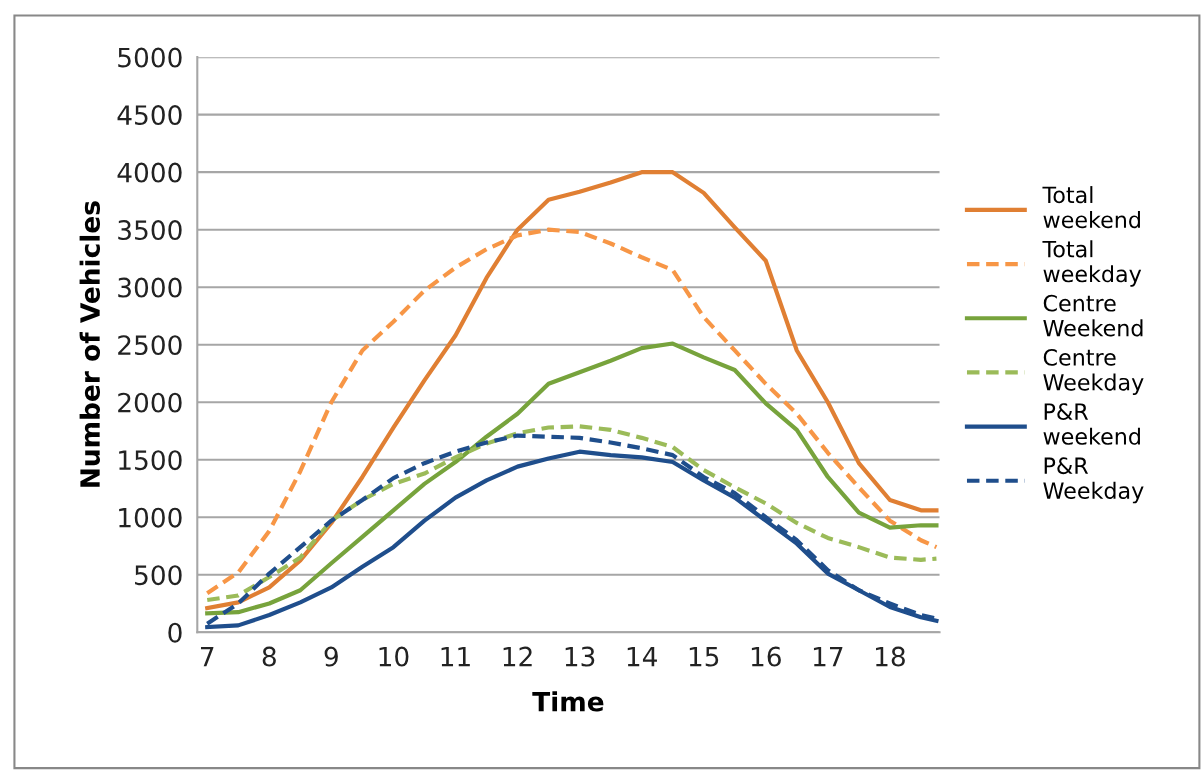  Describe the element at coordinates (1091, 424) in the screenshot. I see `legend-label: P&R weekend` at that location.